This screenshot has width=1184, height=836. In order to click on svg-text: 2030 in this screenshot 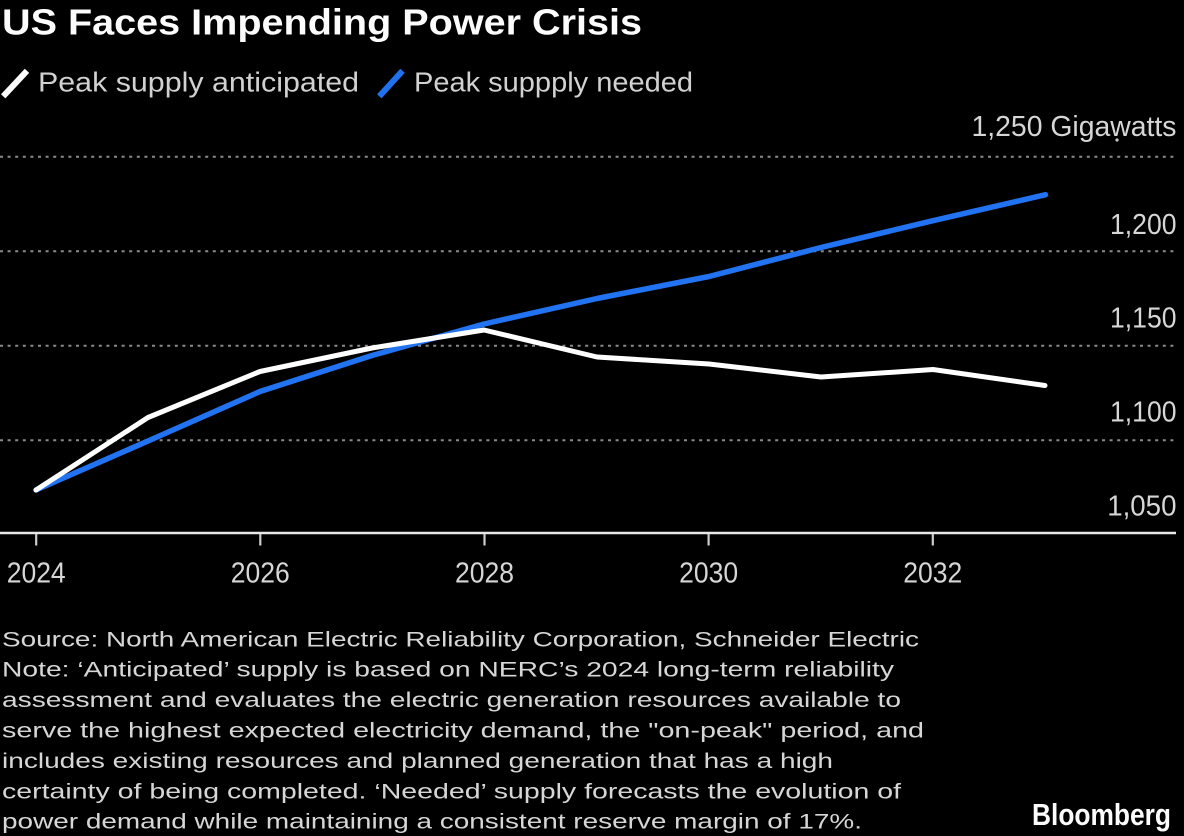, I will do `click(708, 574)`.